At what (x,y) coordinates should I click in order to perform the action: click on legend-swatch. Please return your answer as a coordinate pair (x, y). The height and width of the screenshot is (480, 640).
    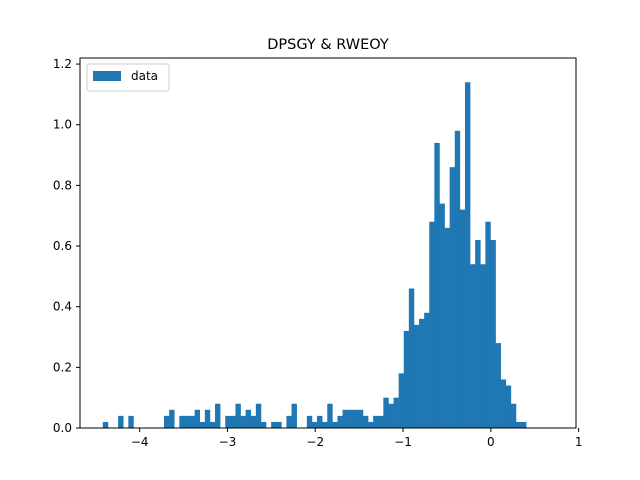
    Looking at the image, I should click on (107, 76).